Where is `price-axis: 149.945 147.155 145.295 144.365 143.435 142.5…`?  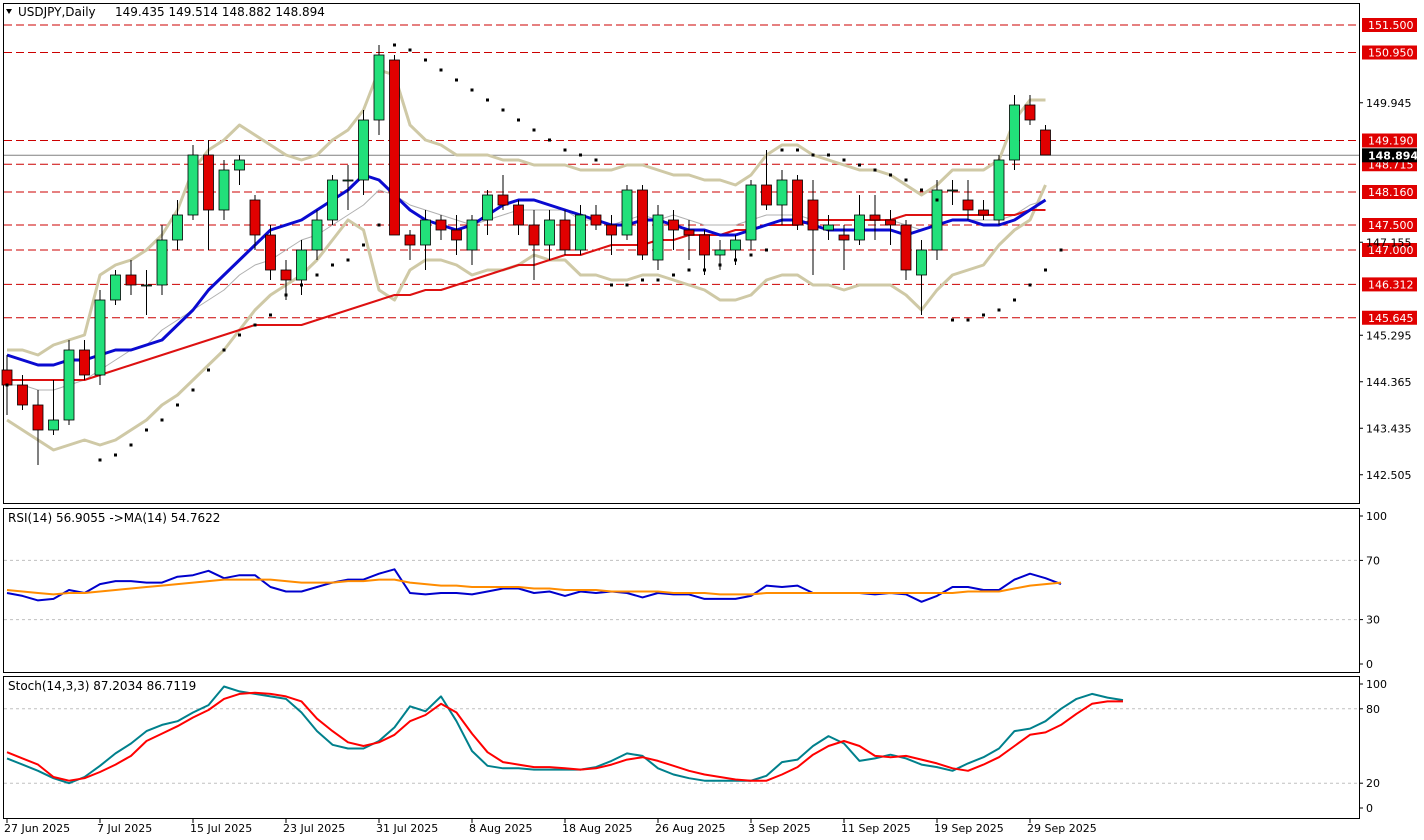 price-axis: 149.945 147.155 145.295 144.365 143.435 142.5… is located at coordinates (1385, 289).